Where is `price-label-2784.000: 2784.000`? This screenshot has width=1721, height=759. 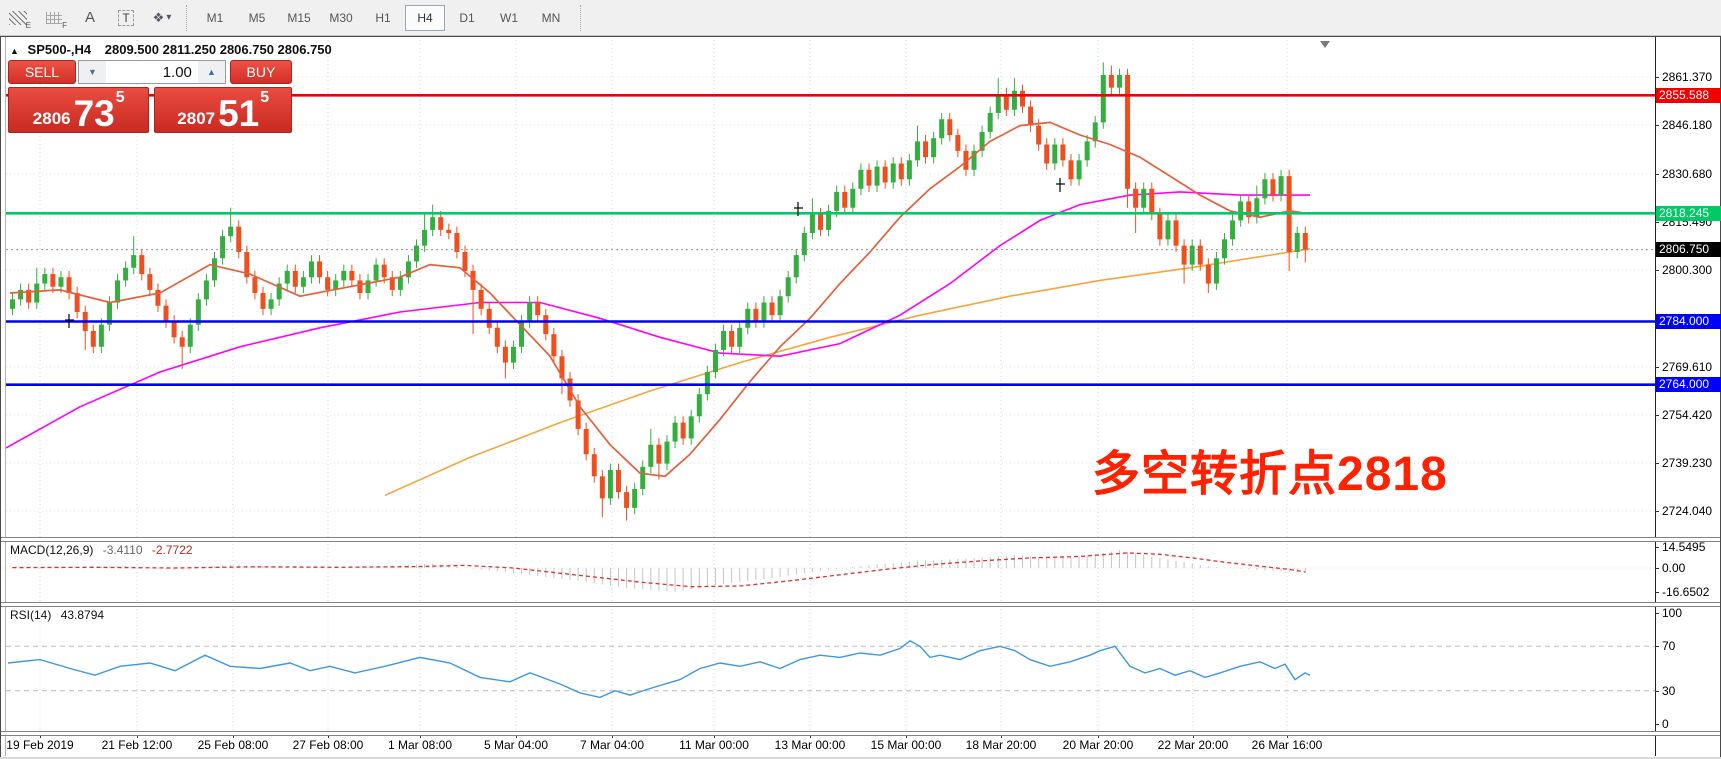
price-label-2784.000: 2784.000 is located at coordinates (1688, 321).